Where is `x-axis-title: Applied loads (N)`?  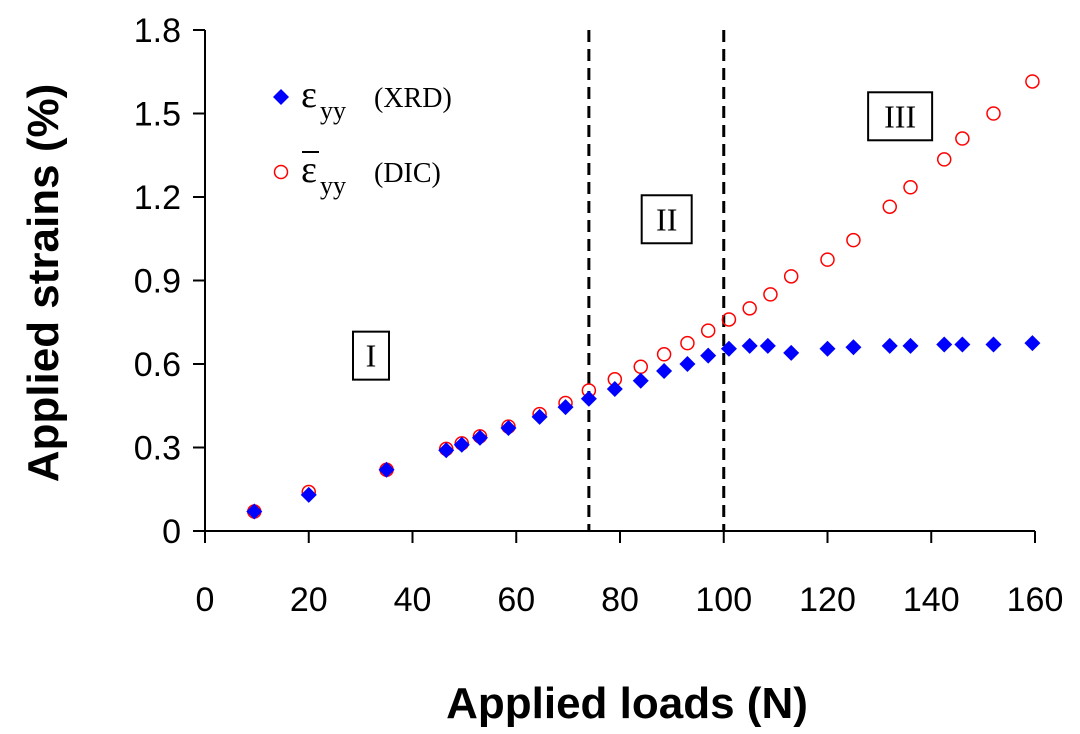 x-axis-title: Applied loads (N) is located at coordinates (627, 703).